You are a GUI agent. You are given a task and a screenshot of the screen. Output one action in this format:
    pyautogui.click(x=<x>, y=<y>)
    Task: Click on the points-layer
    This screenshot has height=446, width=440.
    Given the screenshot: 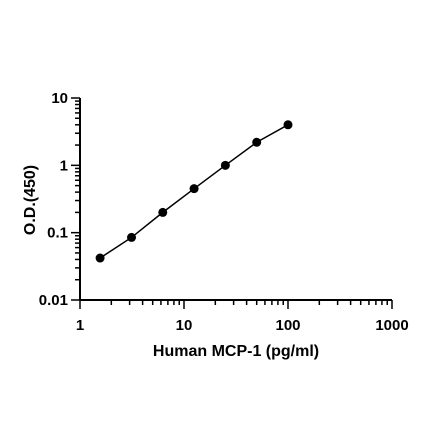 What is the action you would take?
    pyautogui.click(x=194, y=191)
    